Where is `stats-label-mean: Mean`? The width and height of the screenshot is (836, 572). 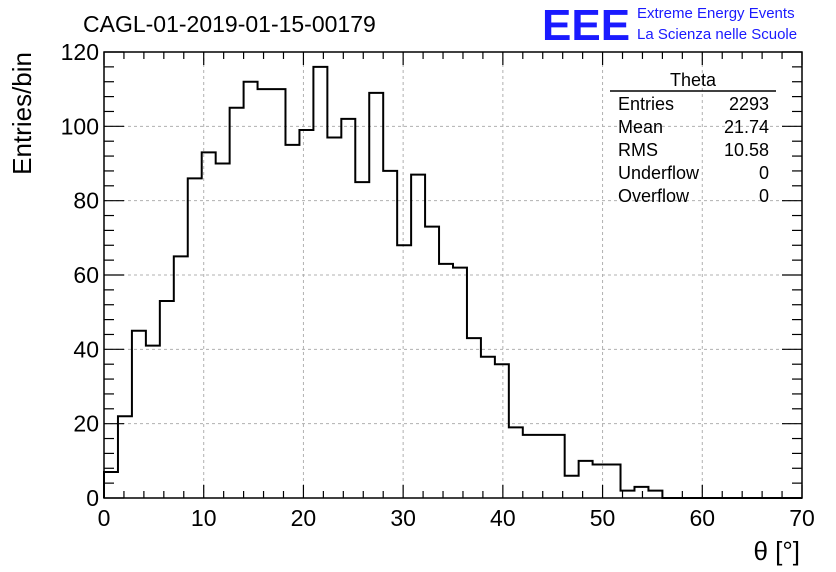 stats-label-mean: Mean is located at coordinates (640, 127).